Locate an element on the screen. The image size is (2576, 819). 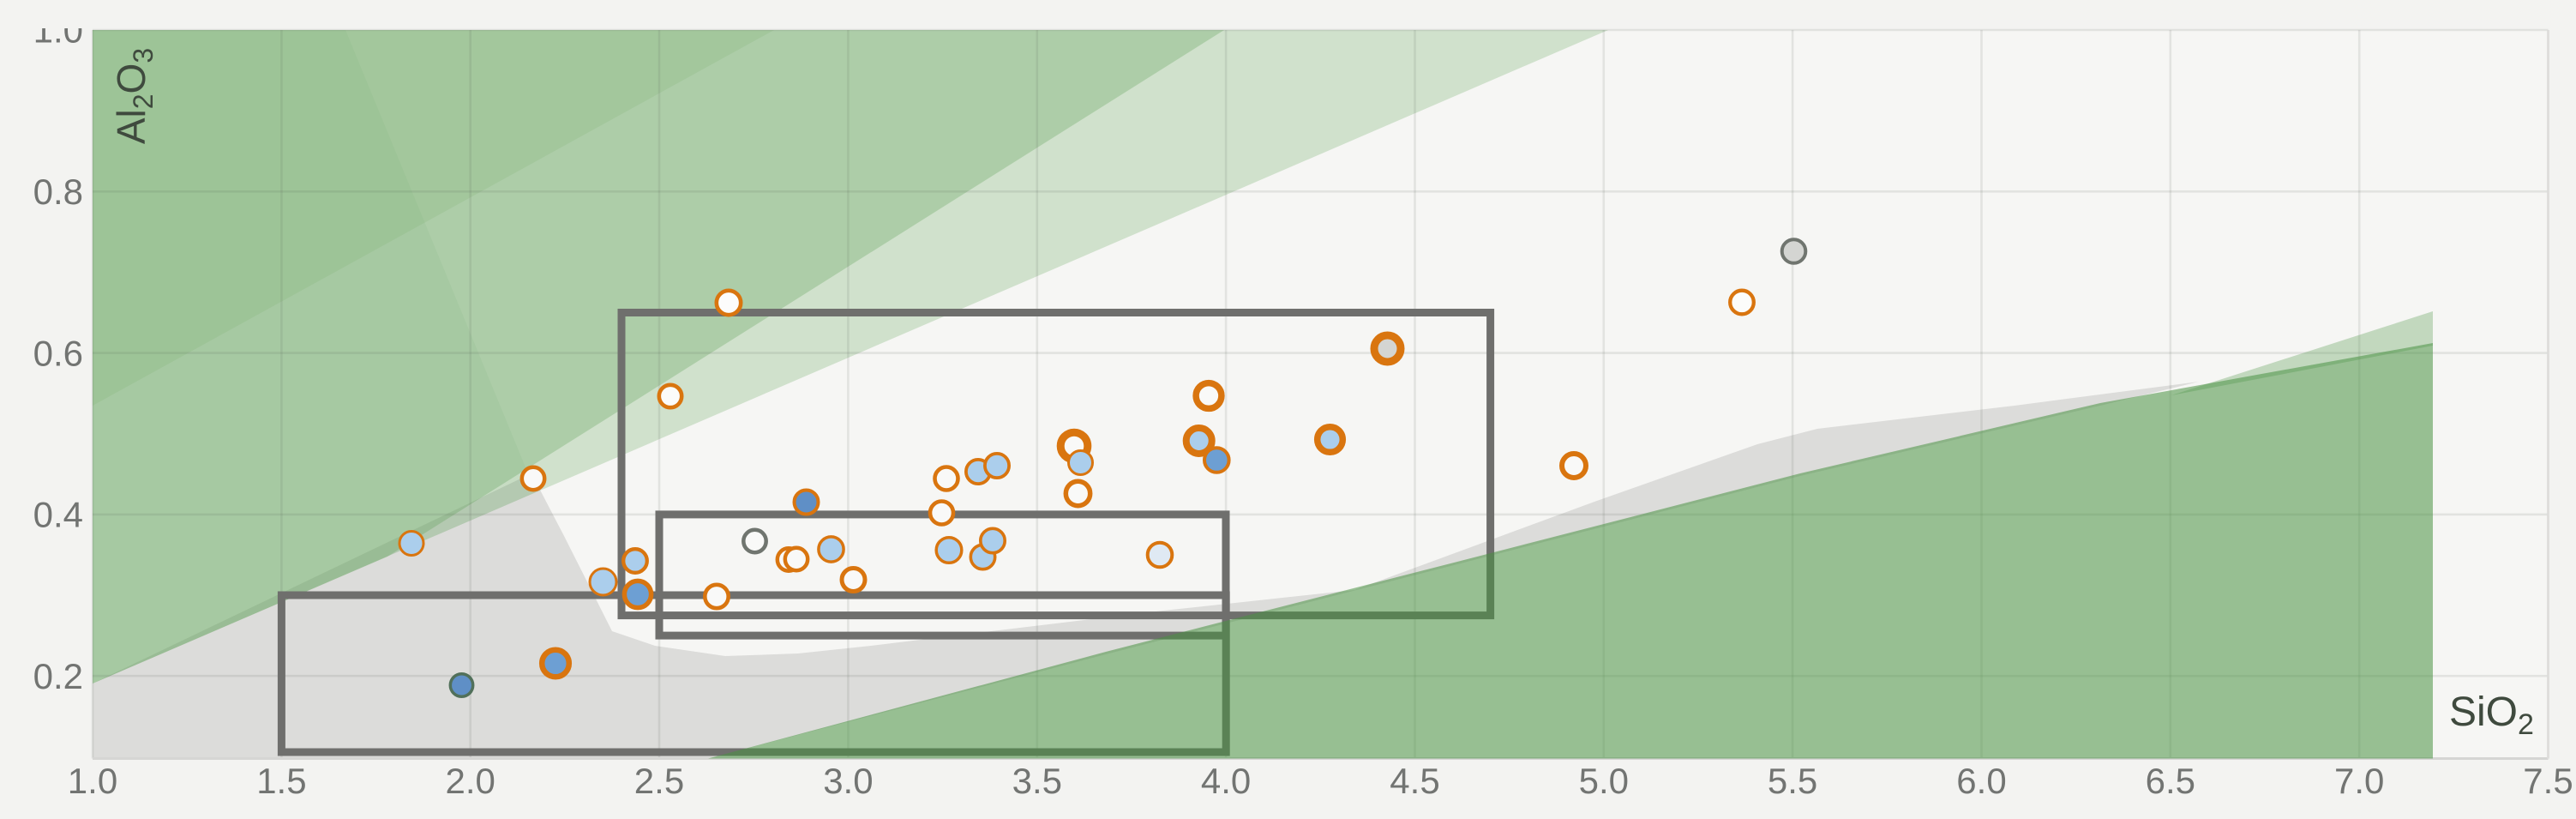
svg-text: 4.5 is located at coordinates (1414, 781).